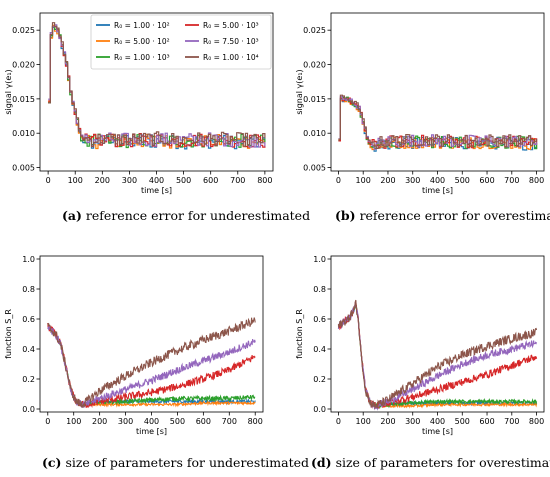 The width and height of the screenshot is (550, 477). I want to click on caption-a: (a) reference error for underestimated, so click(186, 215).